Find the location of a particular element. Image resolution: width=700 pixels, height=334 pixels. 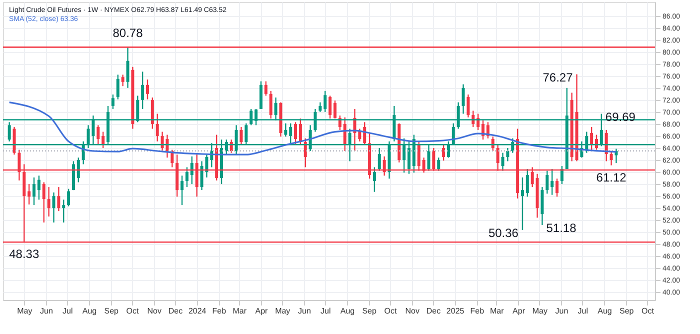

annotation: 61.12 is located at coordinates (611, 177).